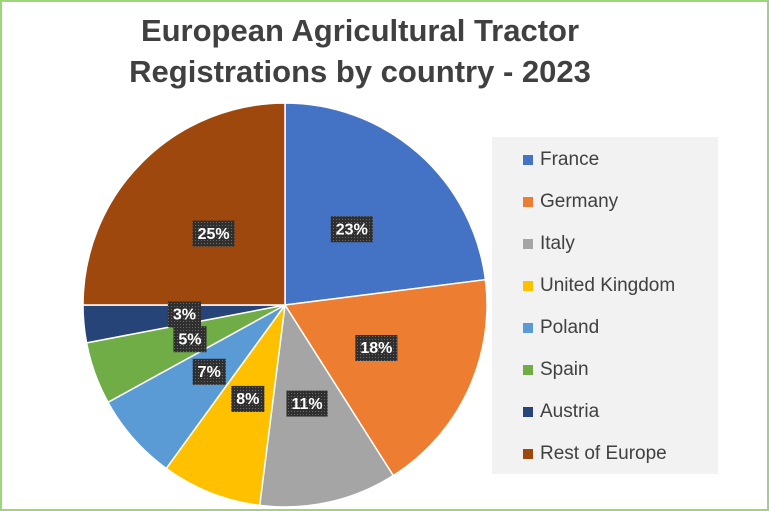  I want to click on legend-label: Spain, so click(564, 369).